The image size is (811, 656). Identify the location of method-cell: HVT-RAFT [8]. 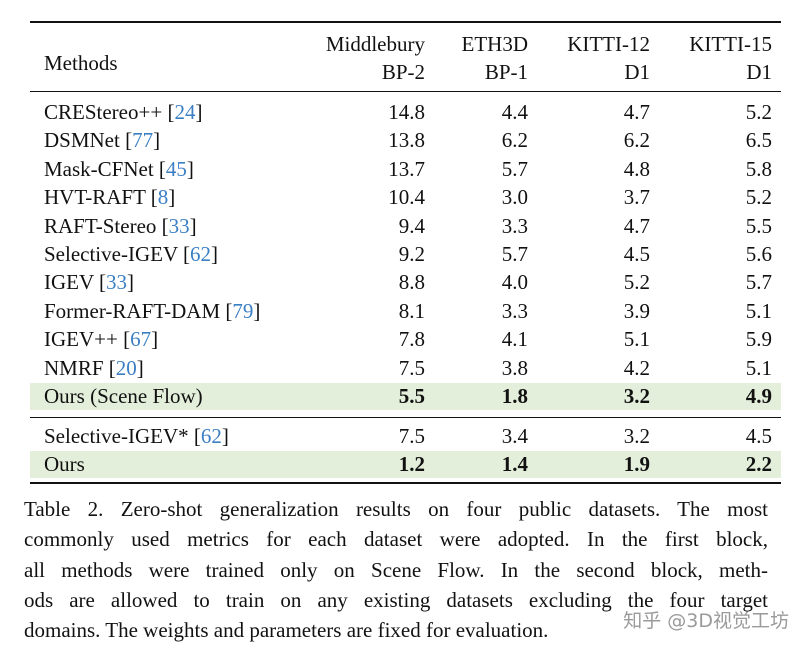
(109, 197).